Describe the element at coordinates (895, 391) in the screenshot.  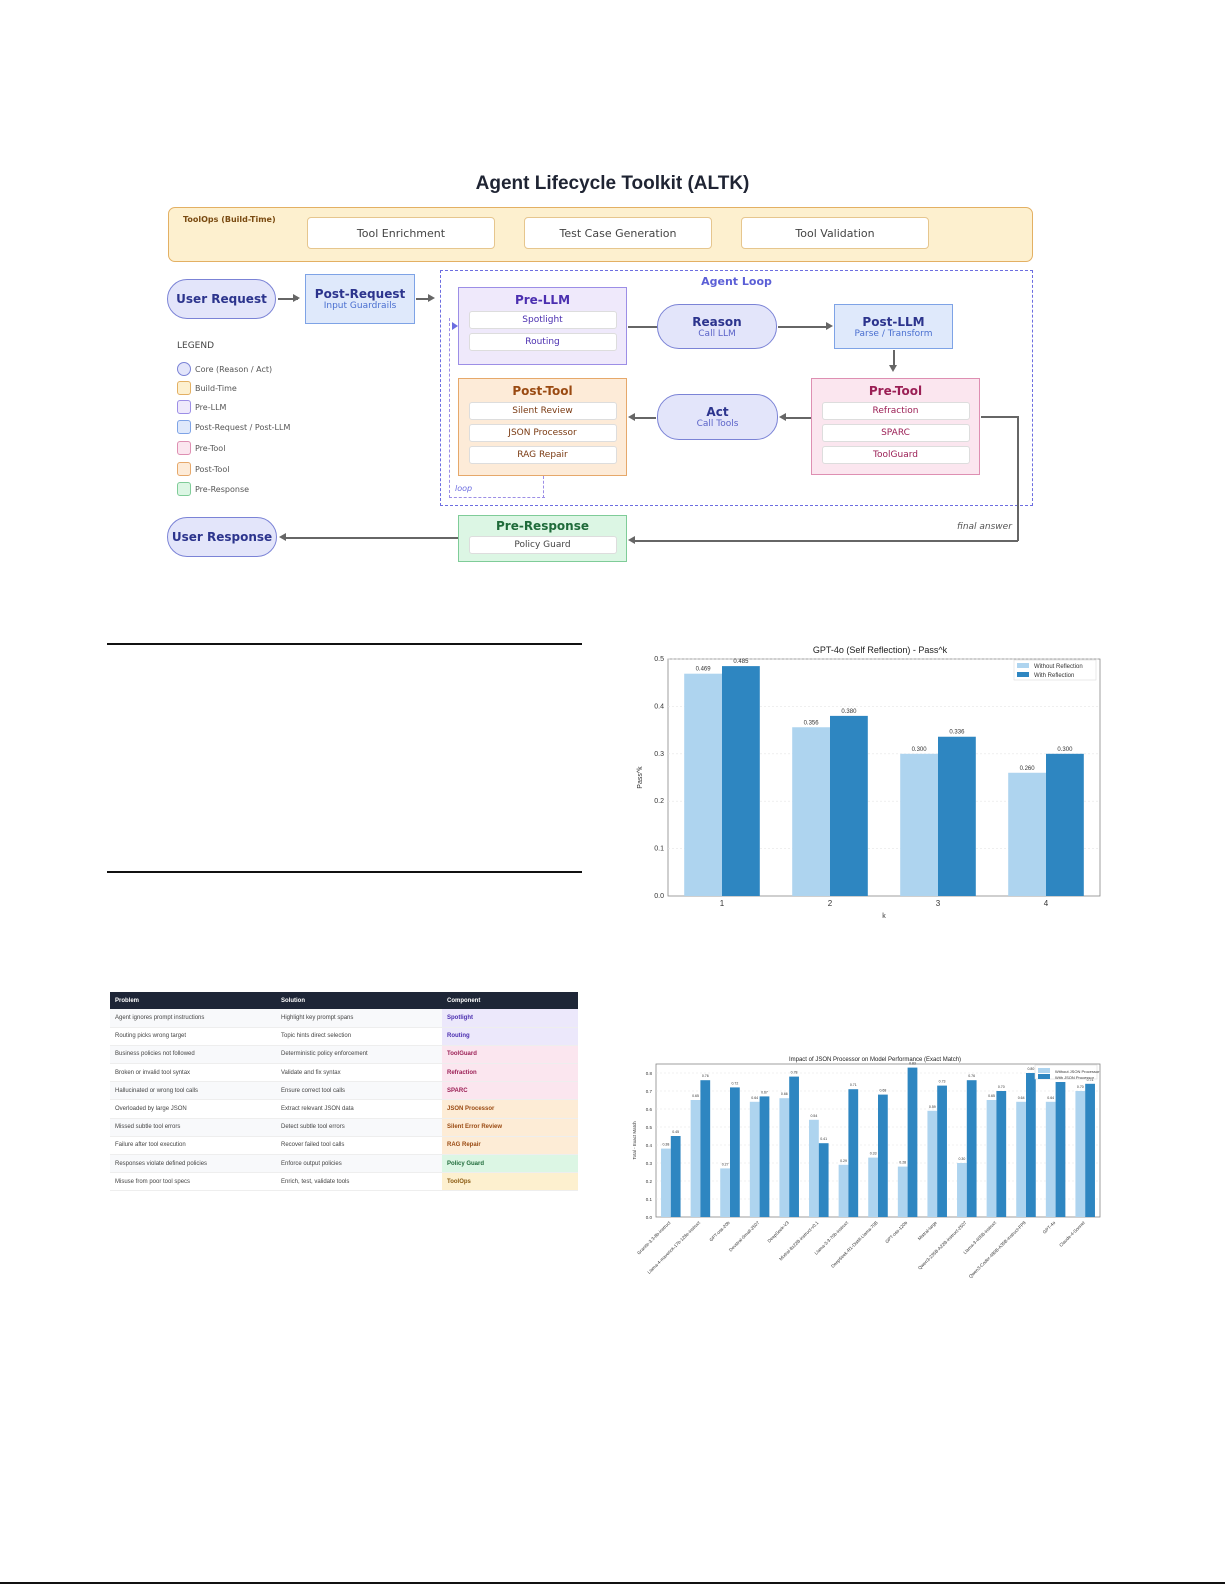
I see `pre-tool-title: Pre-Tool` at that location.